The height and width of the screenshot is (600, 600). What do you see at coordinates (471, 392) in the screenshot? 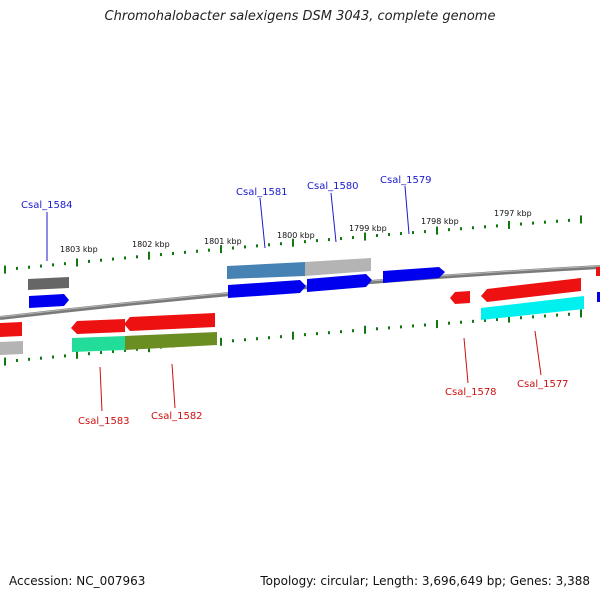
I see `gene-label: Csal_1578` at bounding box center [471, 392].